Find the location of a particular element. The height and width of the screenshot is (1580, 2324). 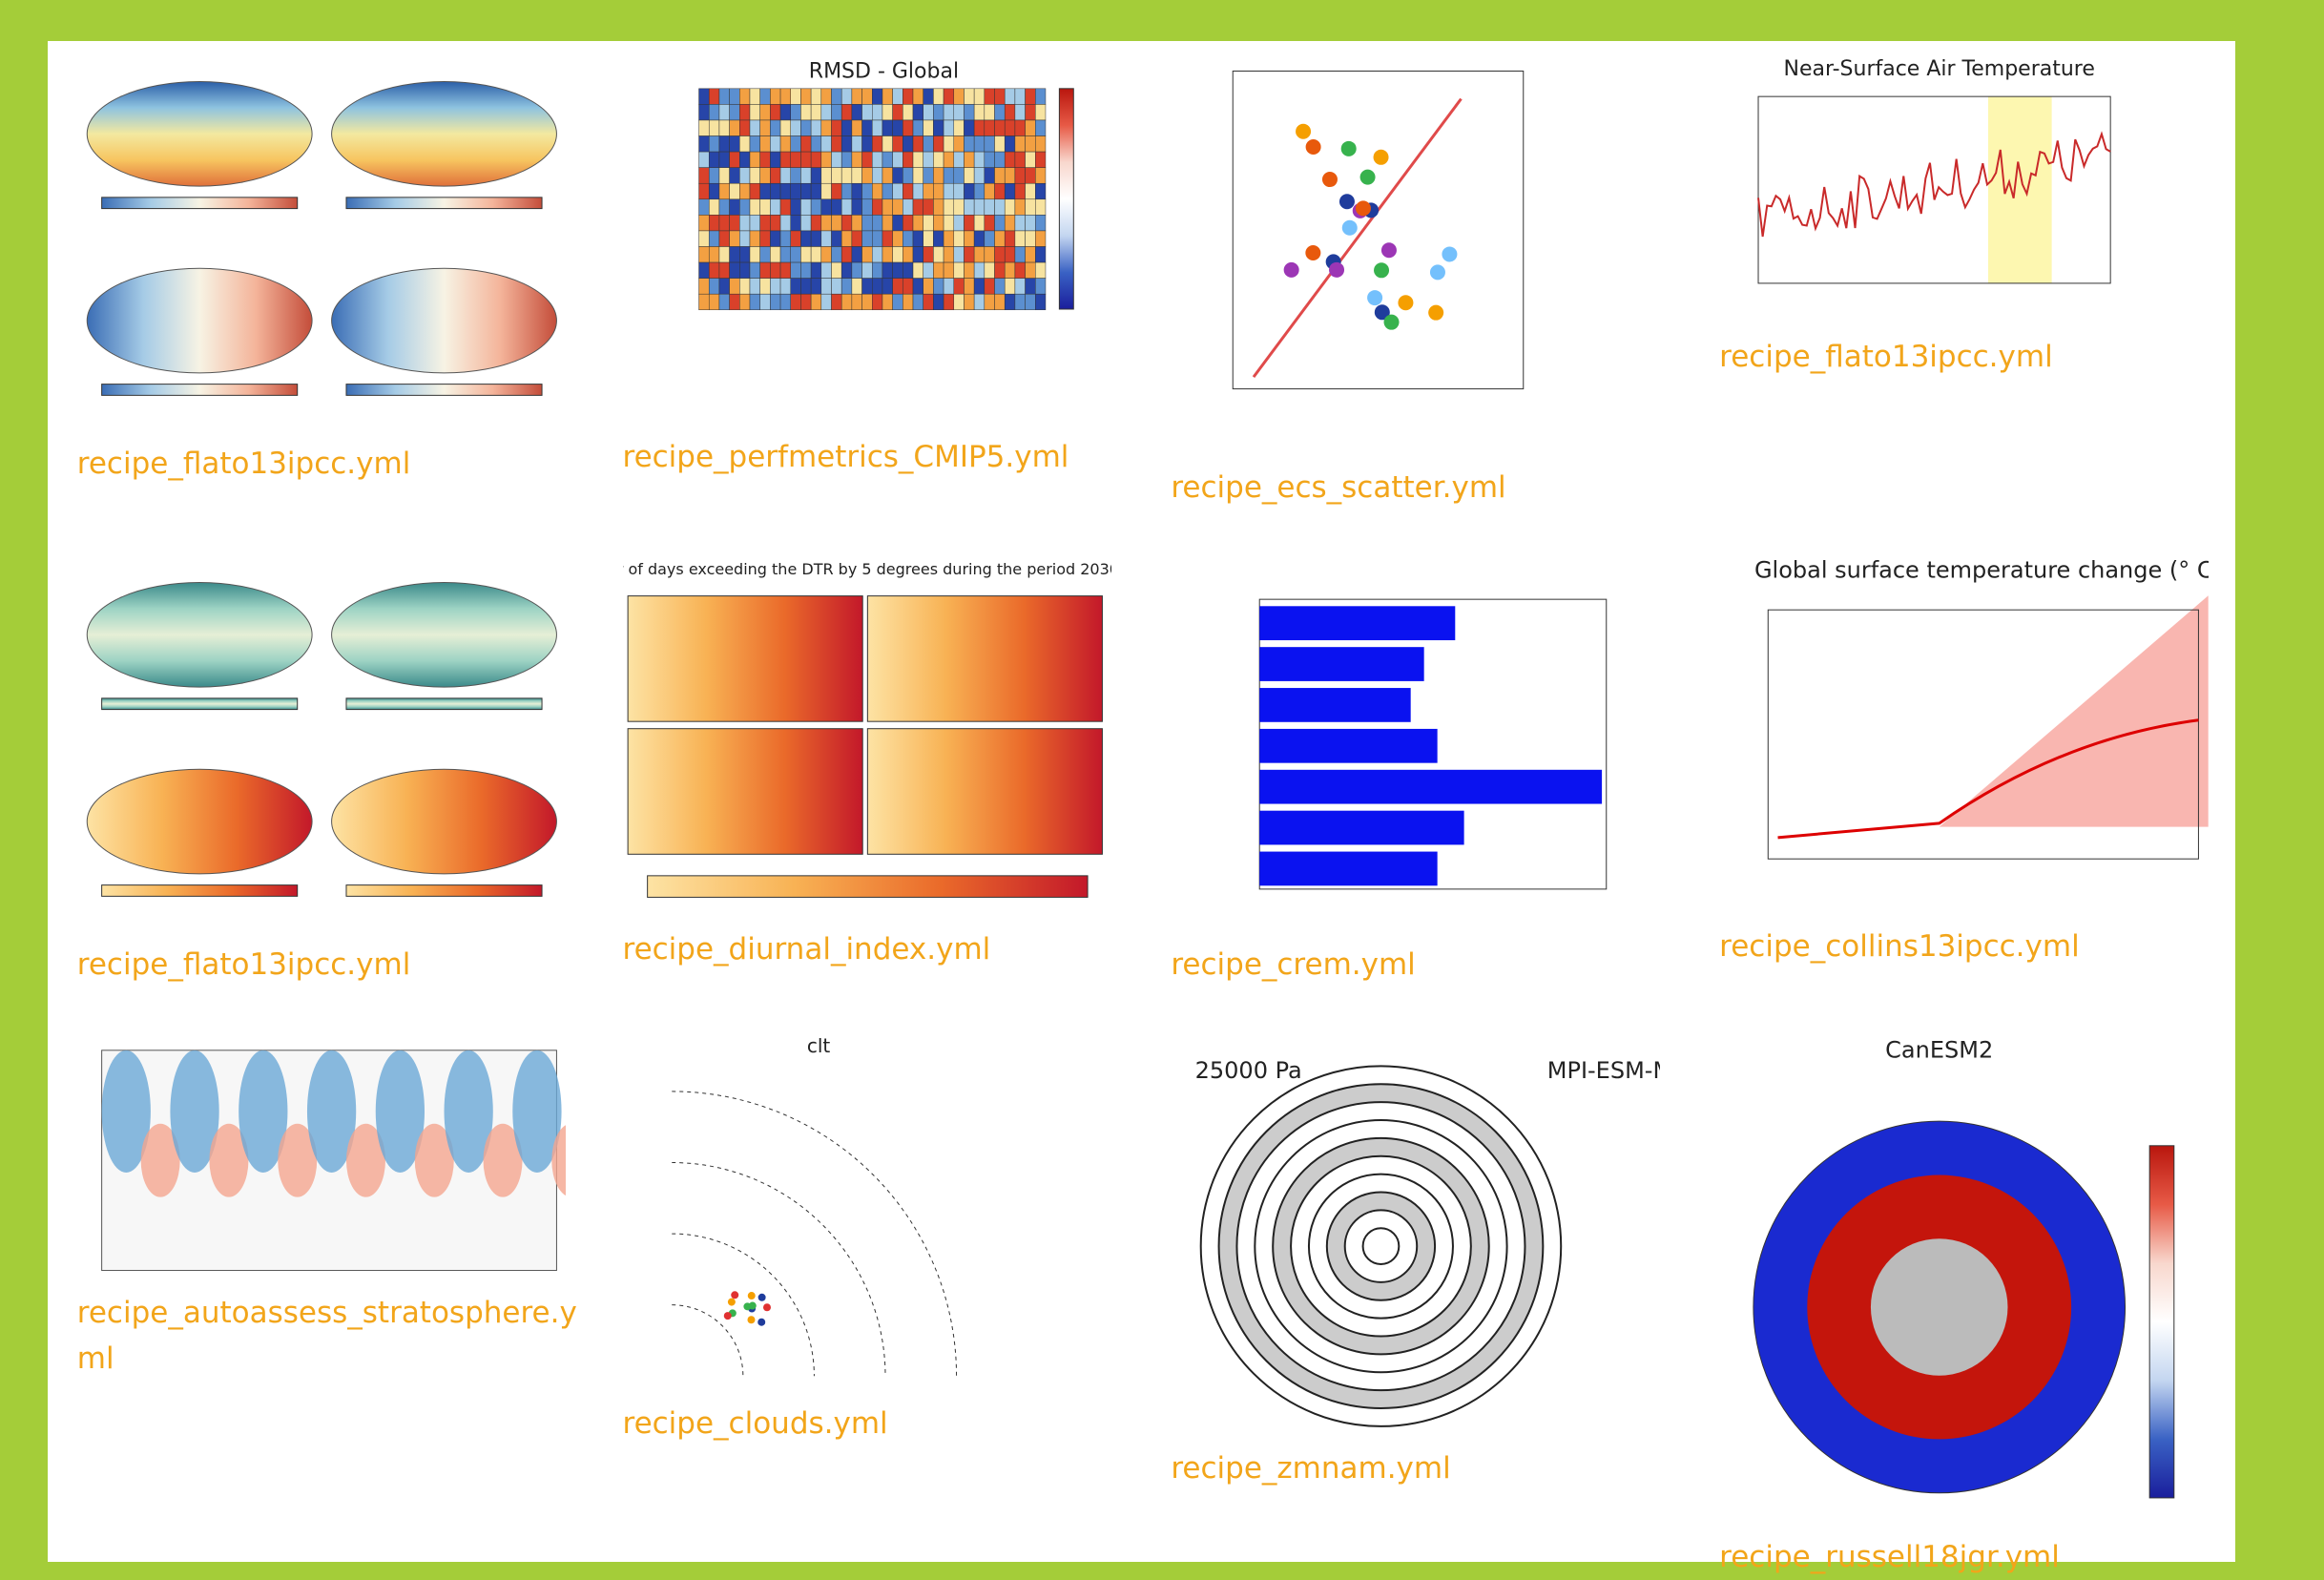

caption-link: recipe_crem.yml is located at coordinates (1293, 964).